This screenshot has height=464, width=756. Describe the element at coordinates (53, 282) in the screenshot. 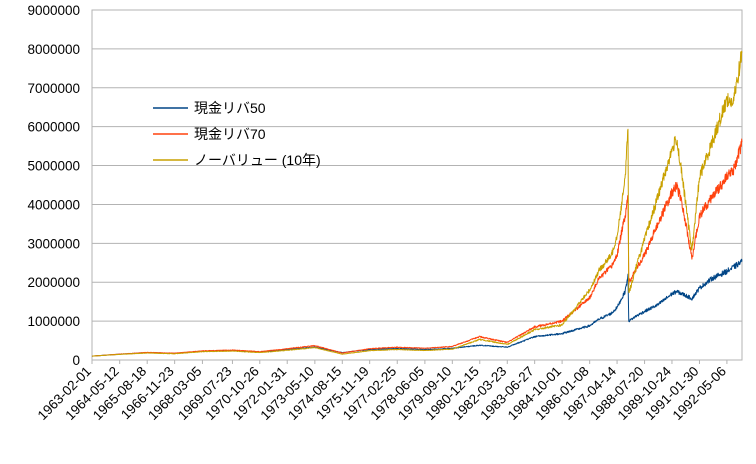

I see `y-tick-label: 2000000` at that location.